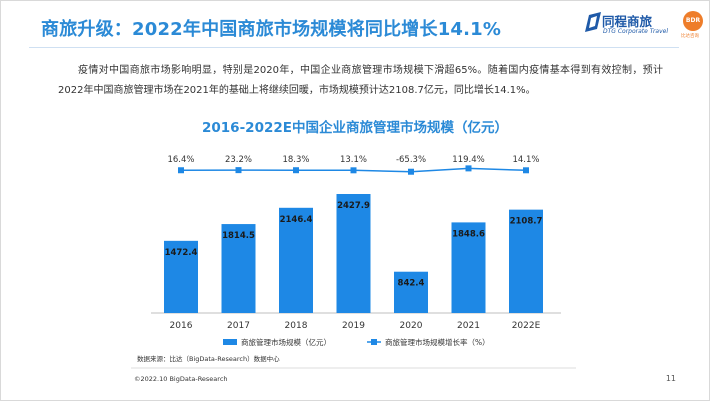 This screenshot has height=401, width=710. Describe the element at coordinates (593, 22) in the screenshot. I see `logo-mark-icon` at that location.